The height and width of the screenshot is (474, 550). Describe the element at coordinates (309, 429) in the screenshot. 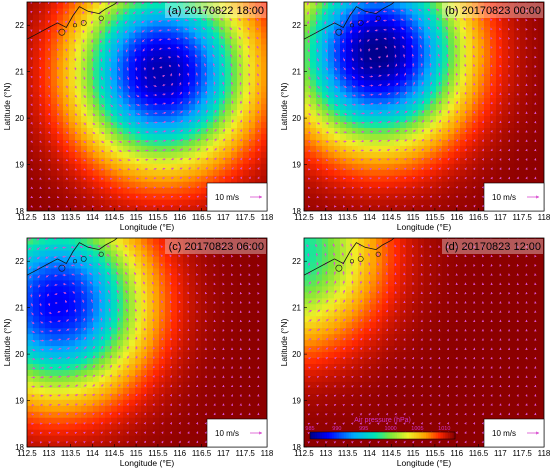

I see `colorbar-tick-label: 985` at that location.